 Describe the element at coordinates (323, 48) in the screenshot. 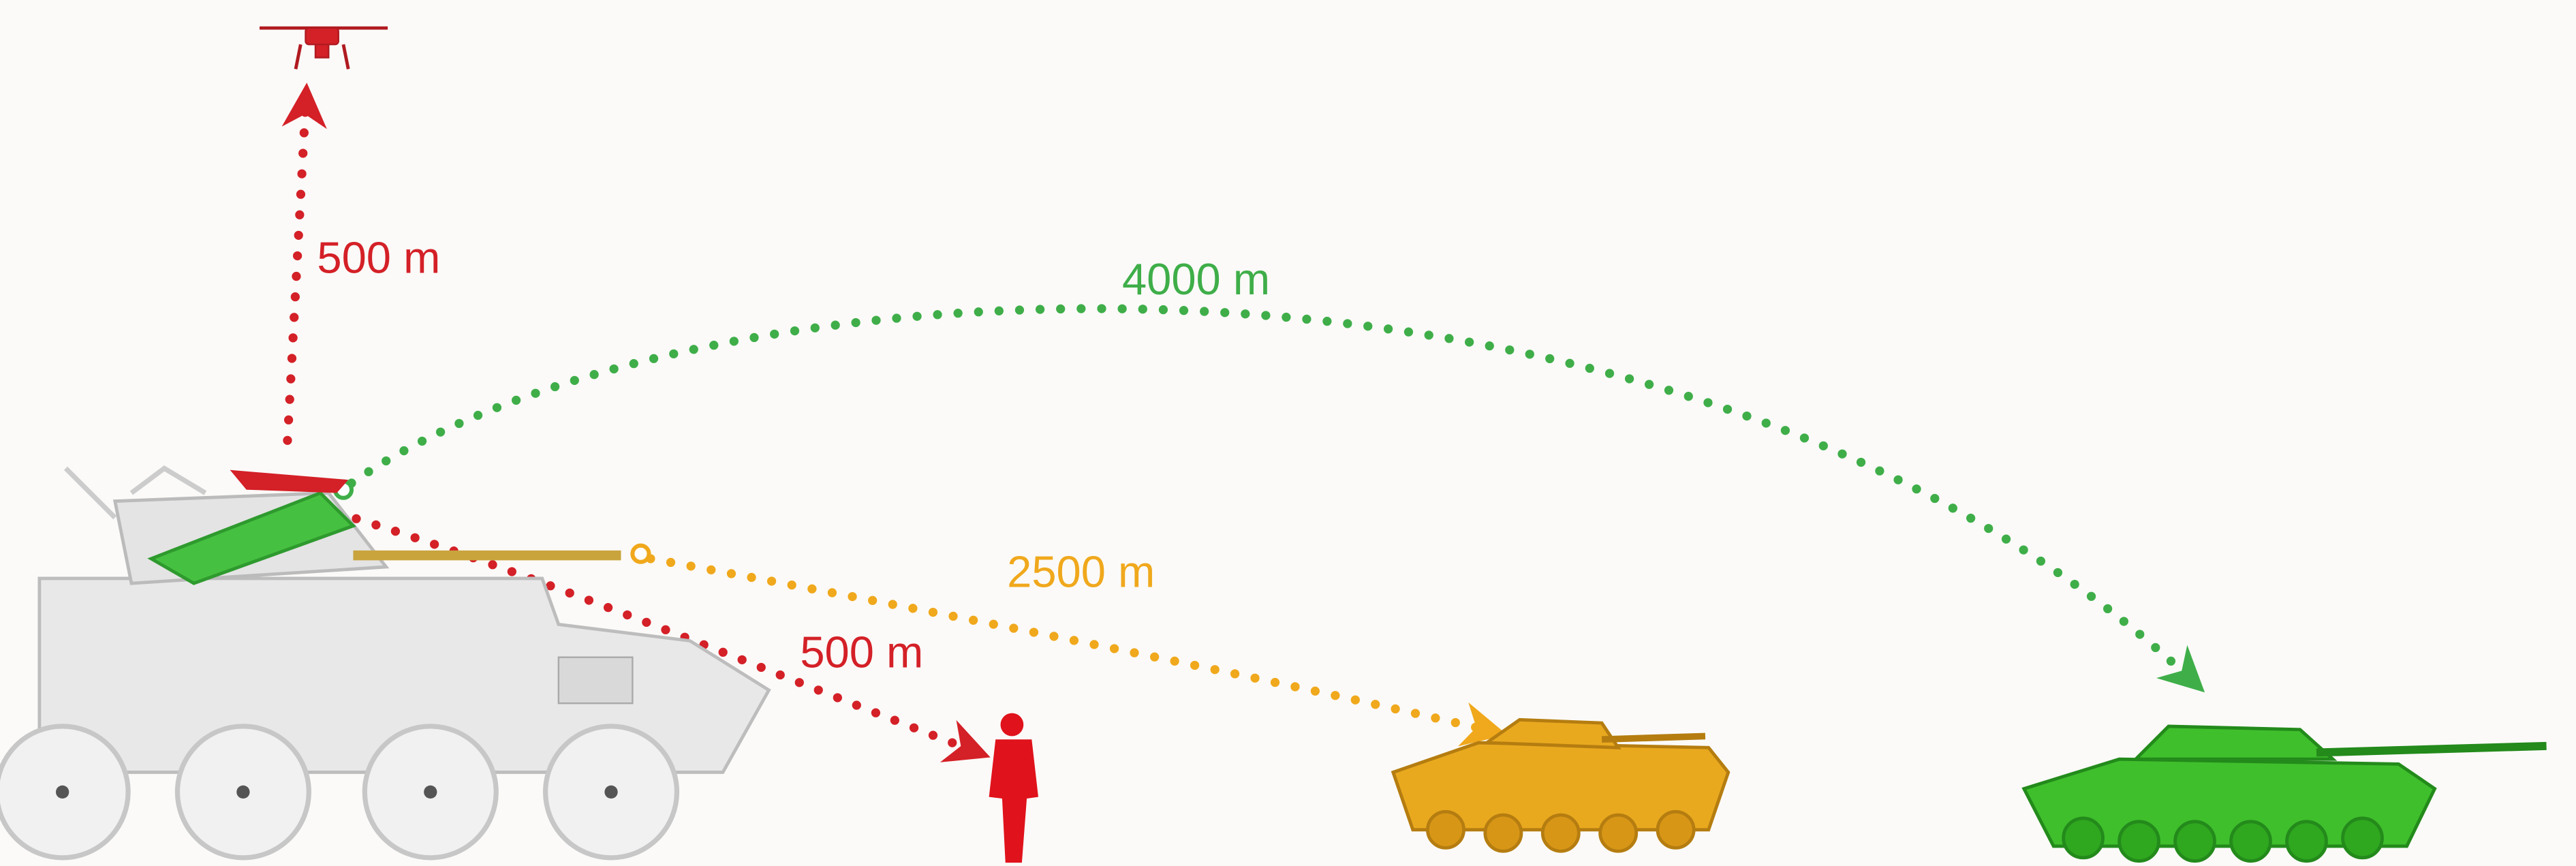

I see `drone` at that location.